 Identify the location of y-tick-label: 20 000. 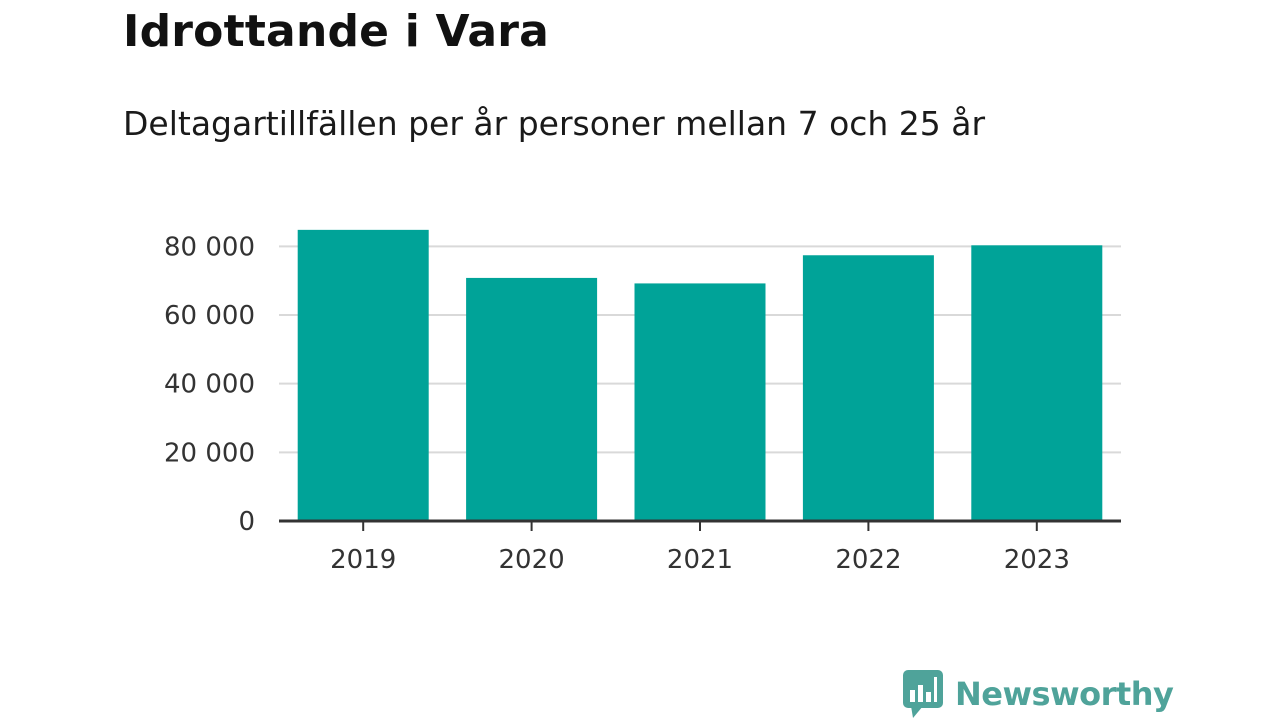
(209, 453).